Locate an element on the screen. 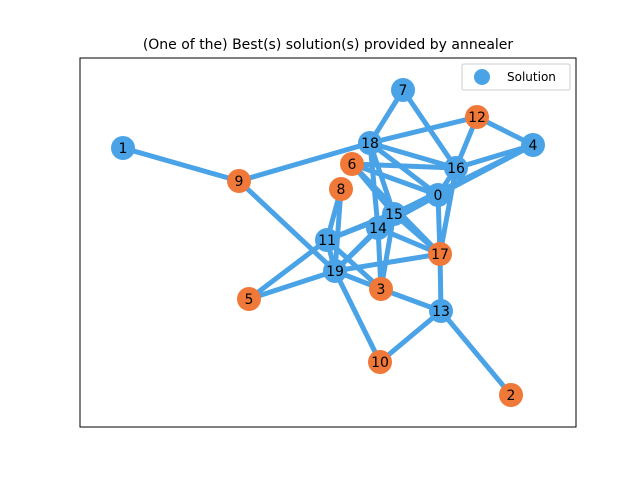 The image size is (640, 480). node-4: 4 is located at coordinates (533, 145).